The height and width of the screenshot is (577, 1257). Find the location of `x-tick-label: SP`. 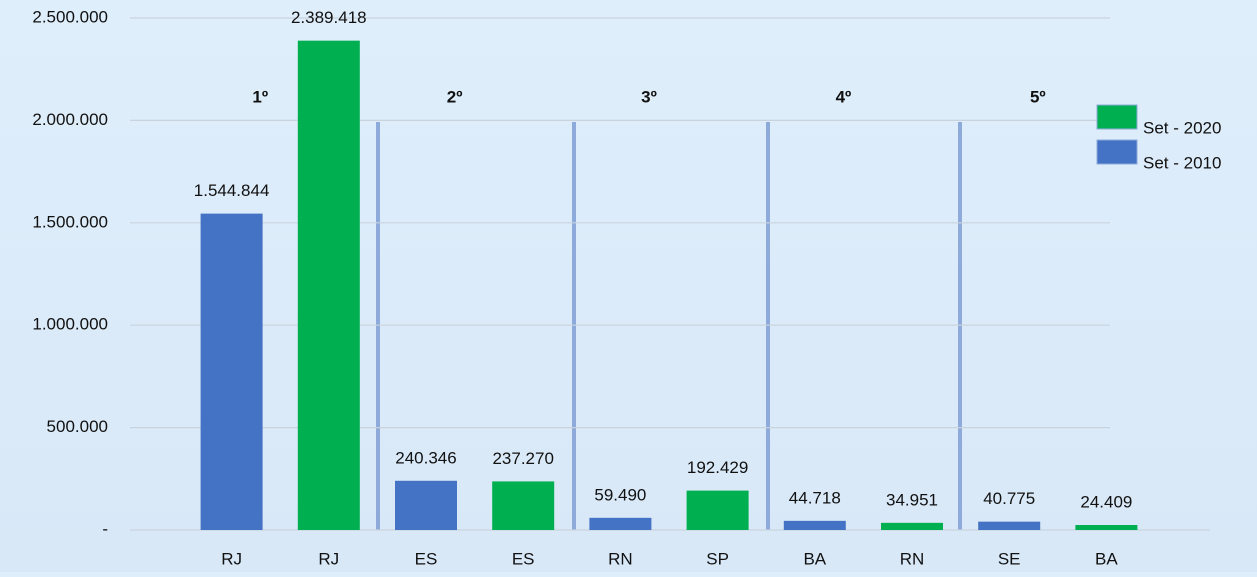

x-tick-label: SP is located at coordinates (717, 558).